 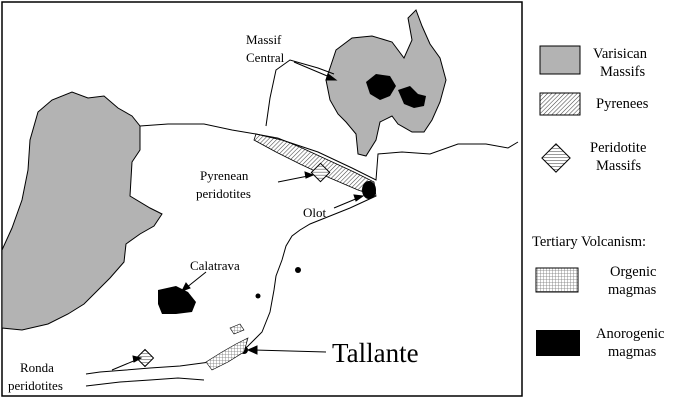 What do you see at coordinates (622, 72) in the screenshot?
I see `legend-varisican-line2: Massifs` at bounding box center [622, 72].